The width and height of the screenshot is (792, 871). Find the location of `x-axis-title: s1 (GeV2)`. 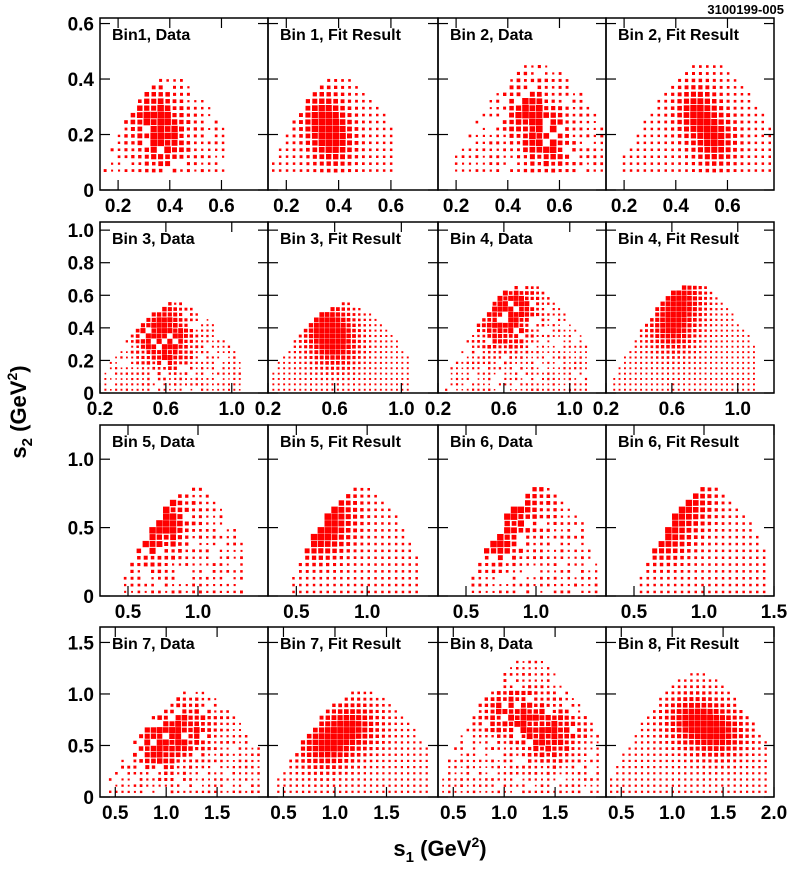

x-axis-title: s1 (GeV2) is located at coordinates (439, 850).